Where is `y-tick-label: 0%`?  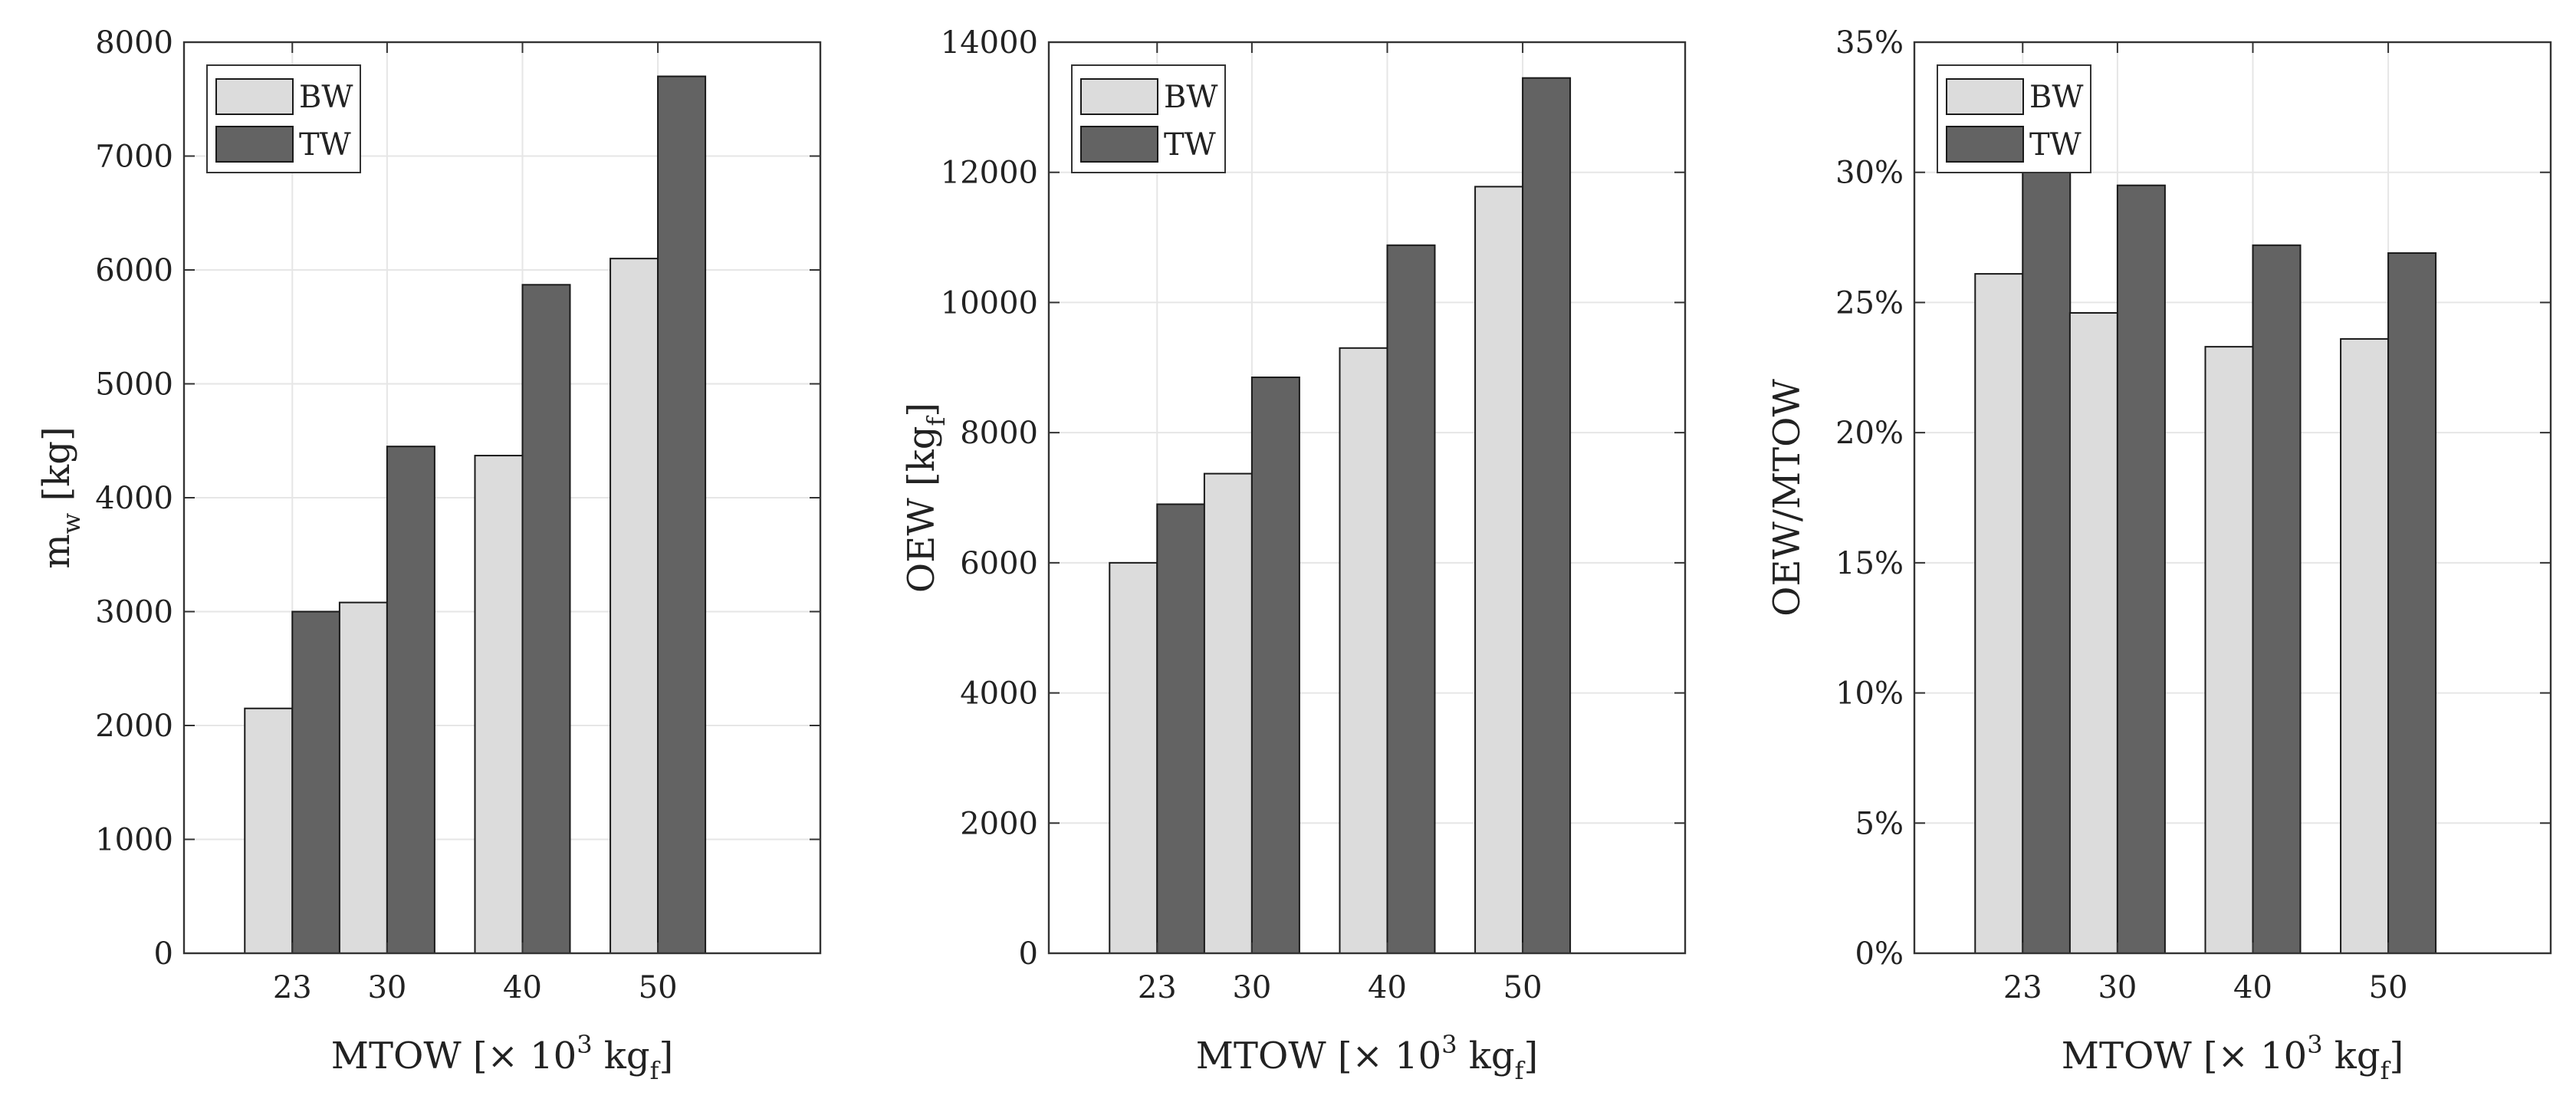 y-tick-label: 0% is located at coordinates (1880, 954).